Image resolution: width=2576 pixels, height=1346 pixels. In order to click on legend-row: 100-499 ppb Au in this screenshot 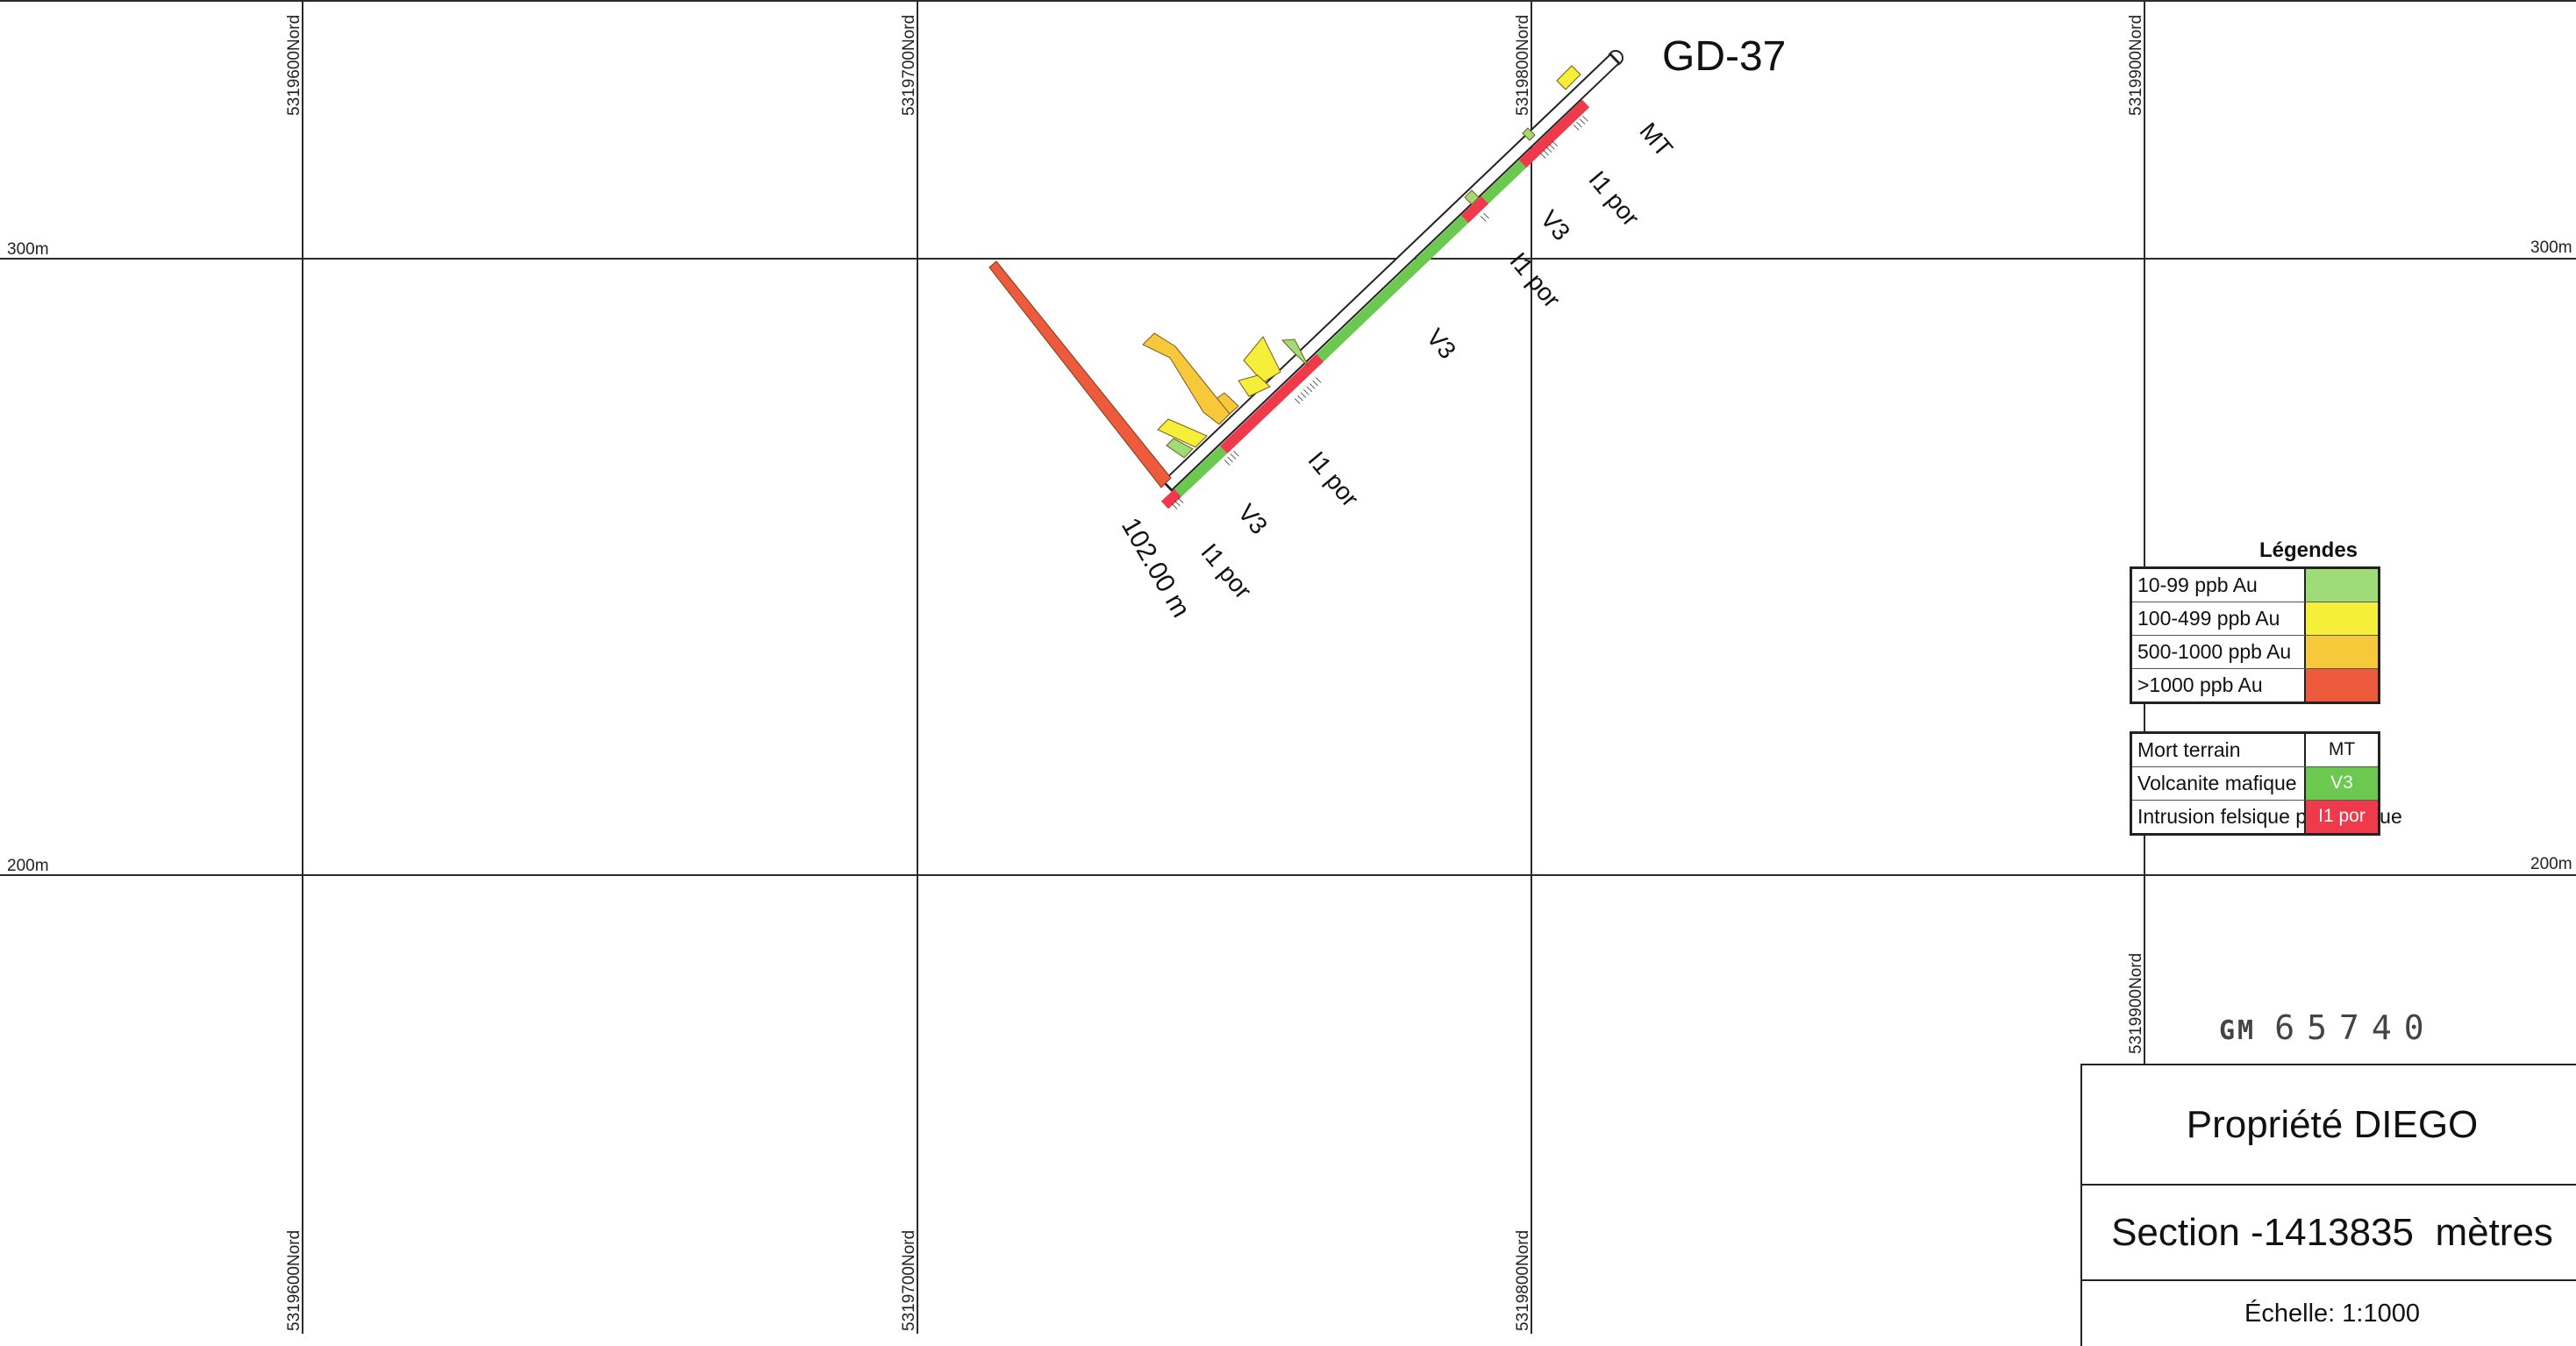, I will do `click(2255, 619)`.